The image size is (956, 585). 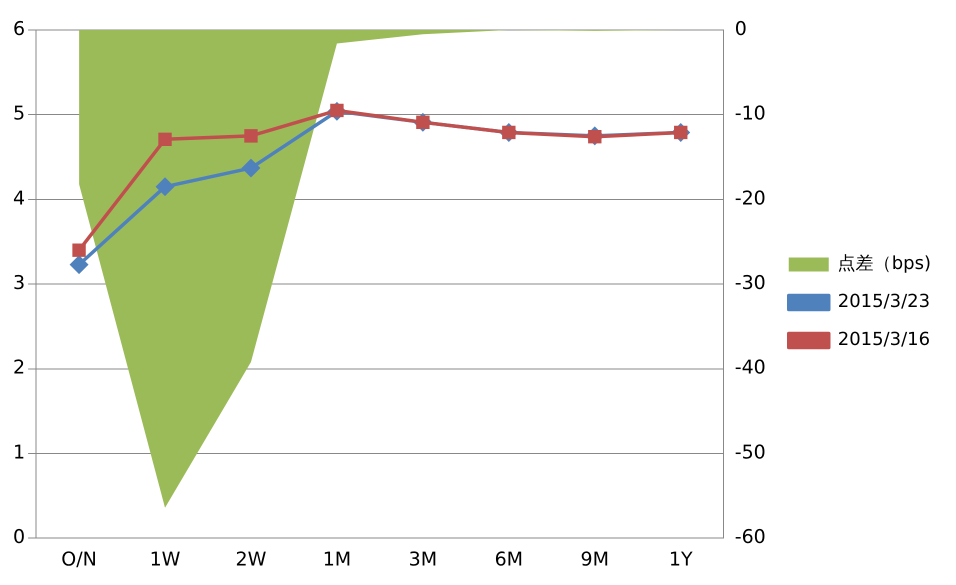 What do you see at coordinates (750, 452) in the screenshot?
I see `y2-tick-label: -50` at bounding box center [750, 452].